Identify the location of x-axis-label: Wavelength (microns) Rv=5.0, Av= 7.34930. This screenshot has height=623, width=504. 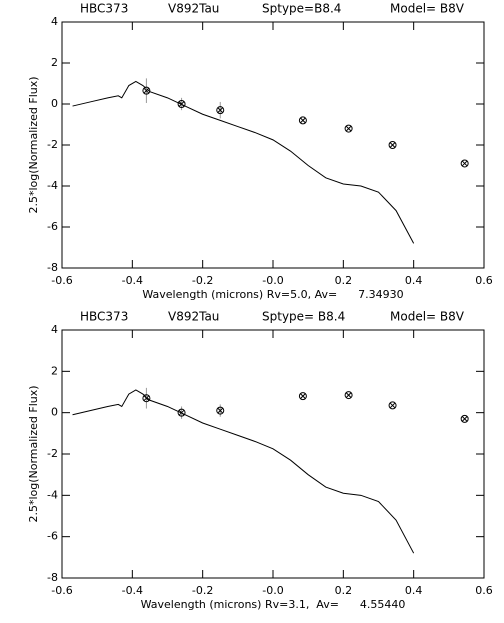
(272, 294).